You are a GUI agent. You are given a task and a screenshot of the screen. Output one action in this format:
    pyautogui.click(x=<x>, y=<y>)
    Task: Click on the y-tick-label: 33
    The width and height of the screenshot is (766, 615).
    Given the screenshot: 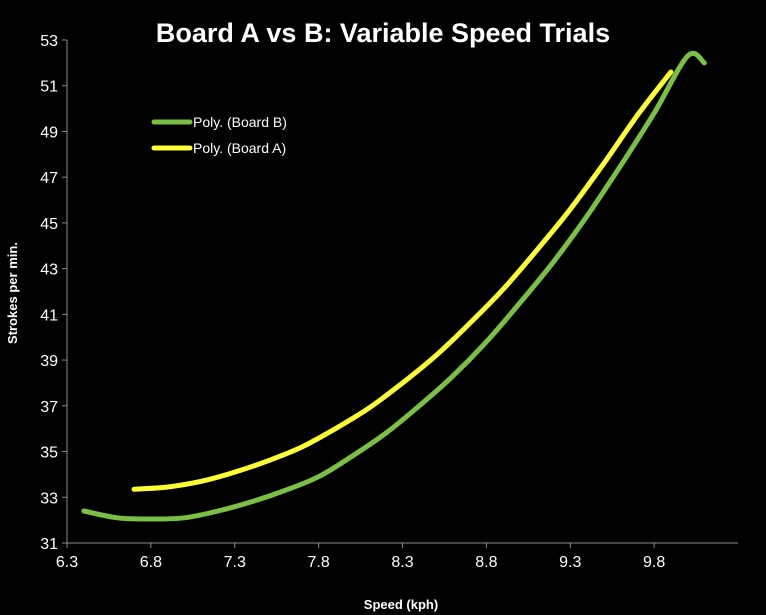 What is the action you would take?
    pyautogui.click(x=49, y=498)
    